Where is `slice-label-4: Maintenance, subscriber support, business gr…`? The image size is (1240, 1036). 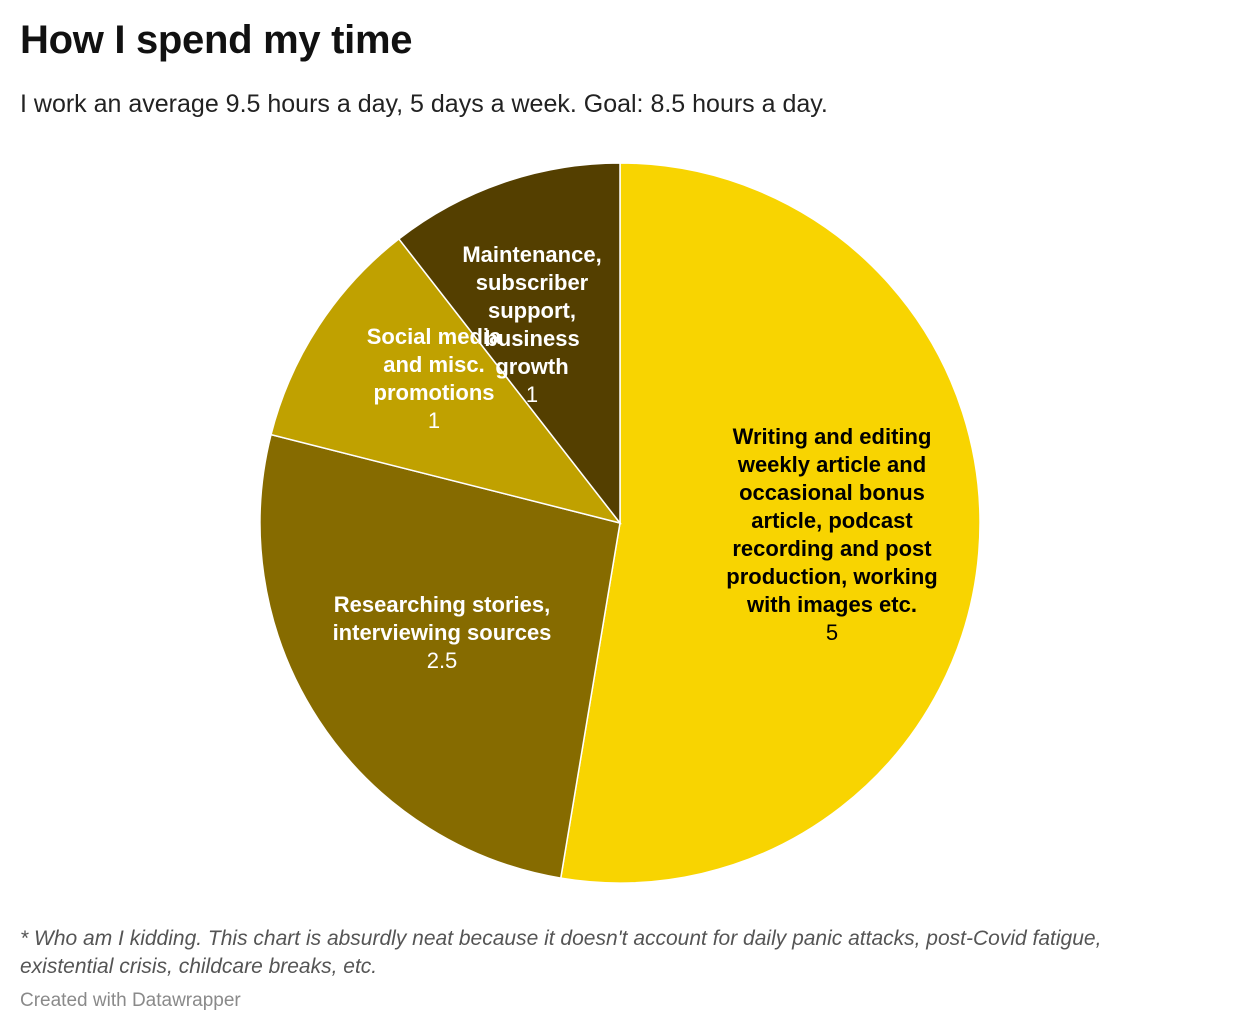 slice-label-4: Maintenance, subscriber support, business gr… is located at coordinates (531, 310).